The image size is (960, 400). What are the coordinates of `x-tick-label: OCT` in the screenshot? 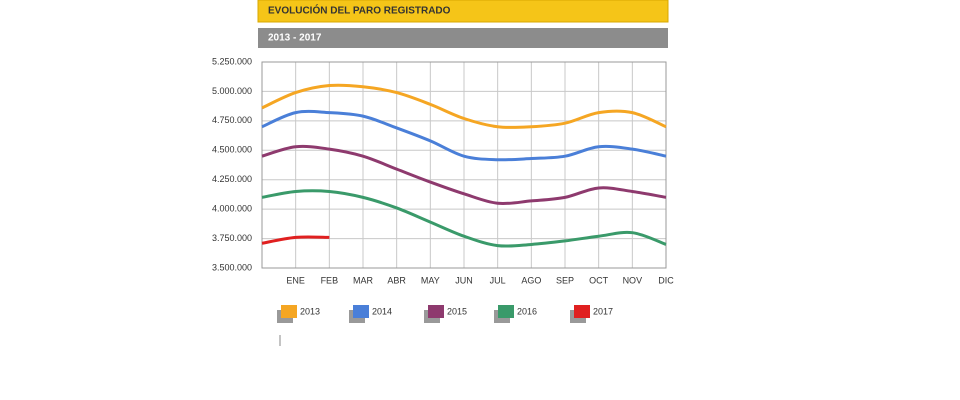 It's located at (599, 280).